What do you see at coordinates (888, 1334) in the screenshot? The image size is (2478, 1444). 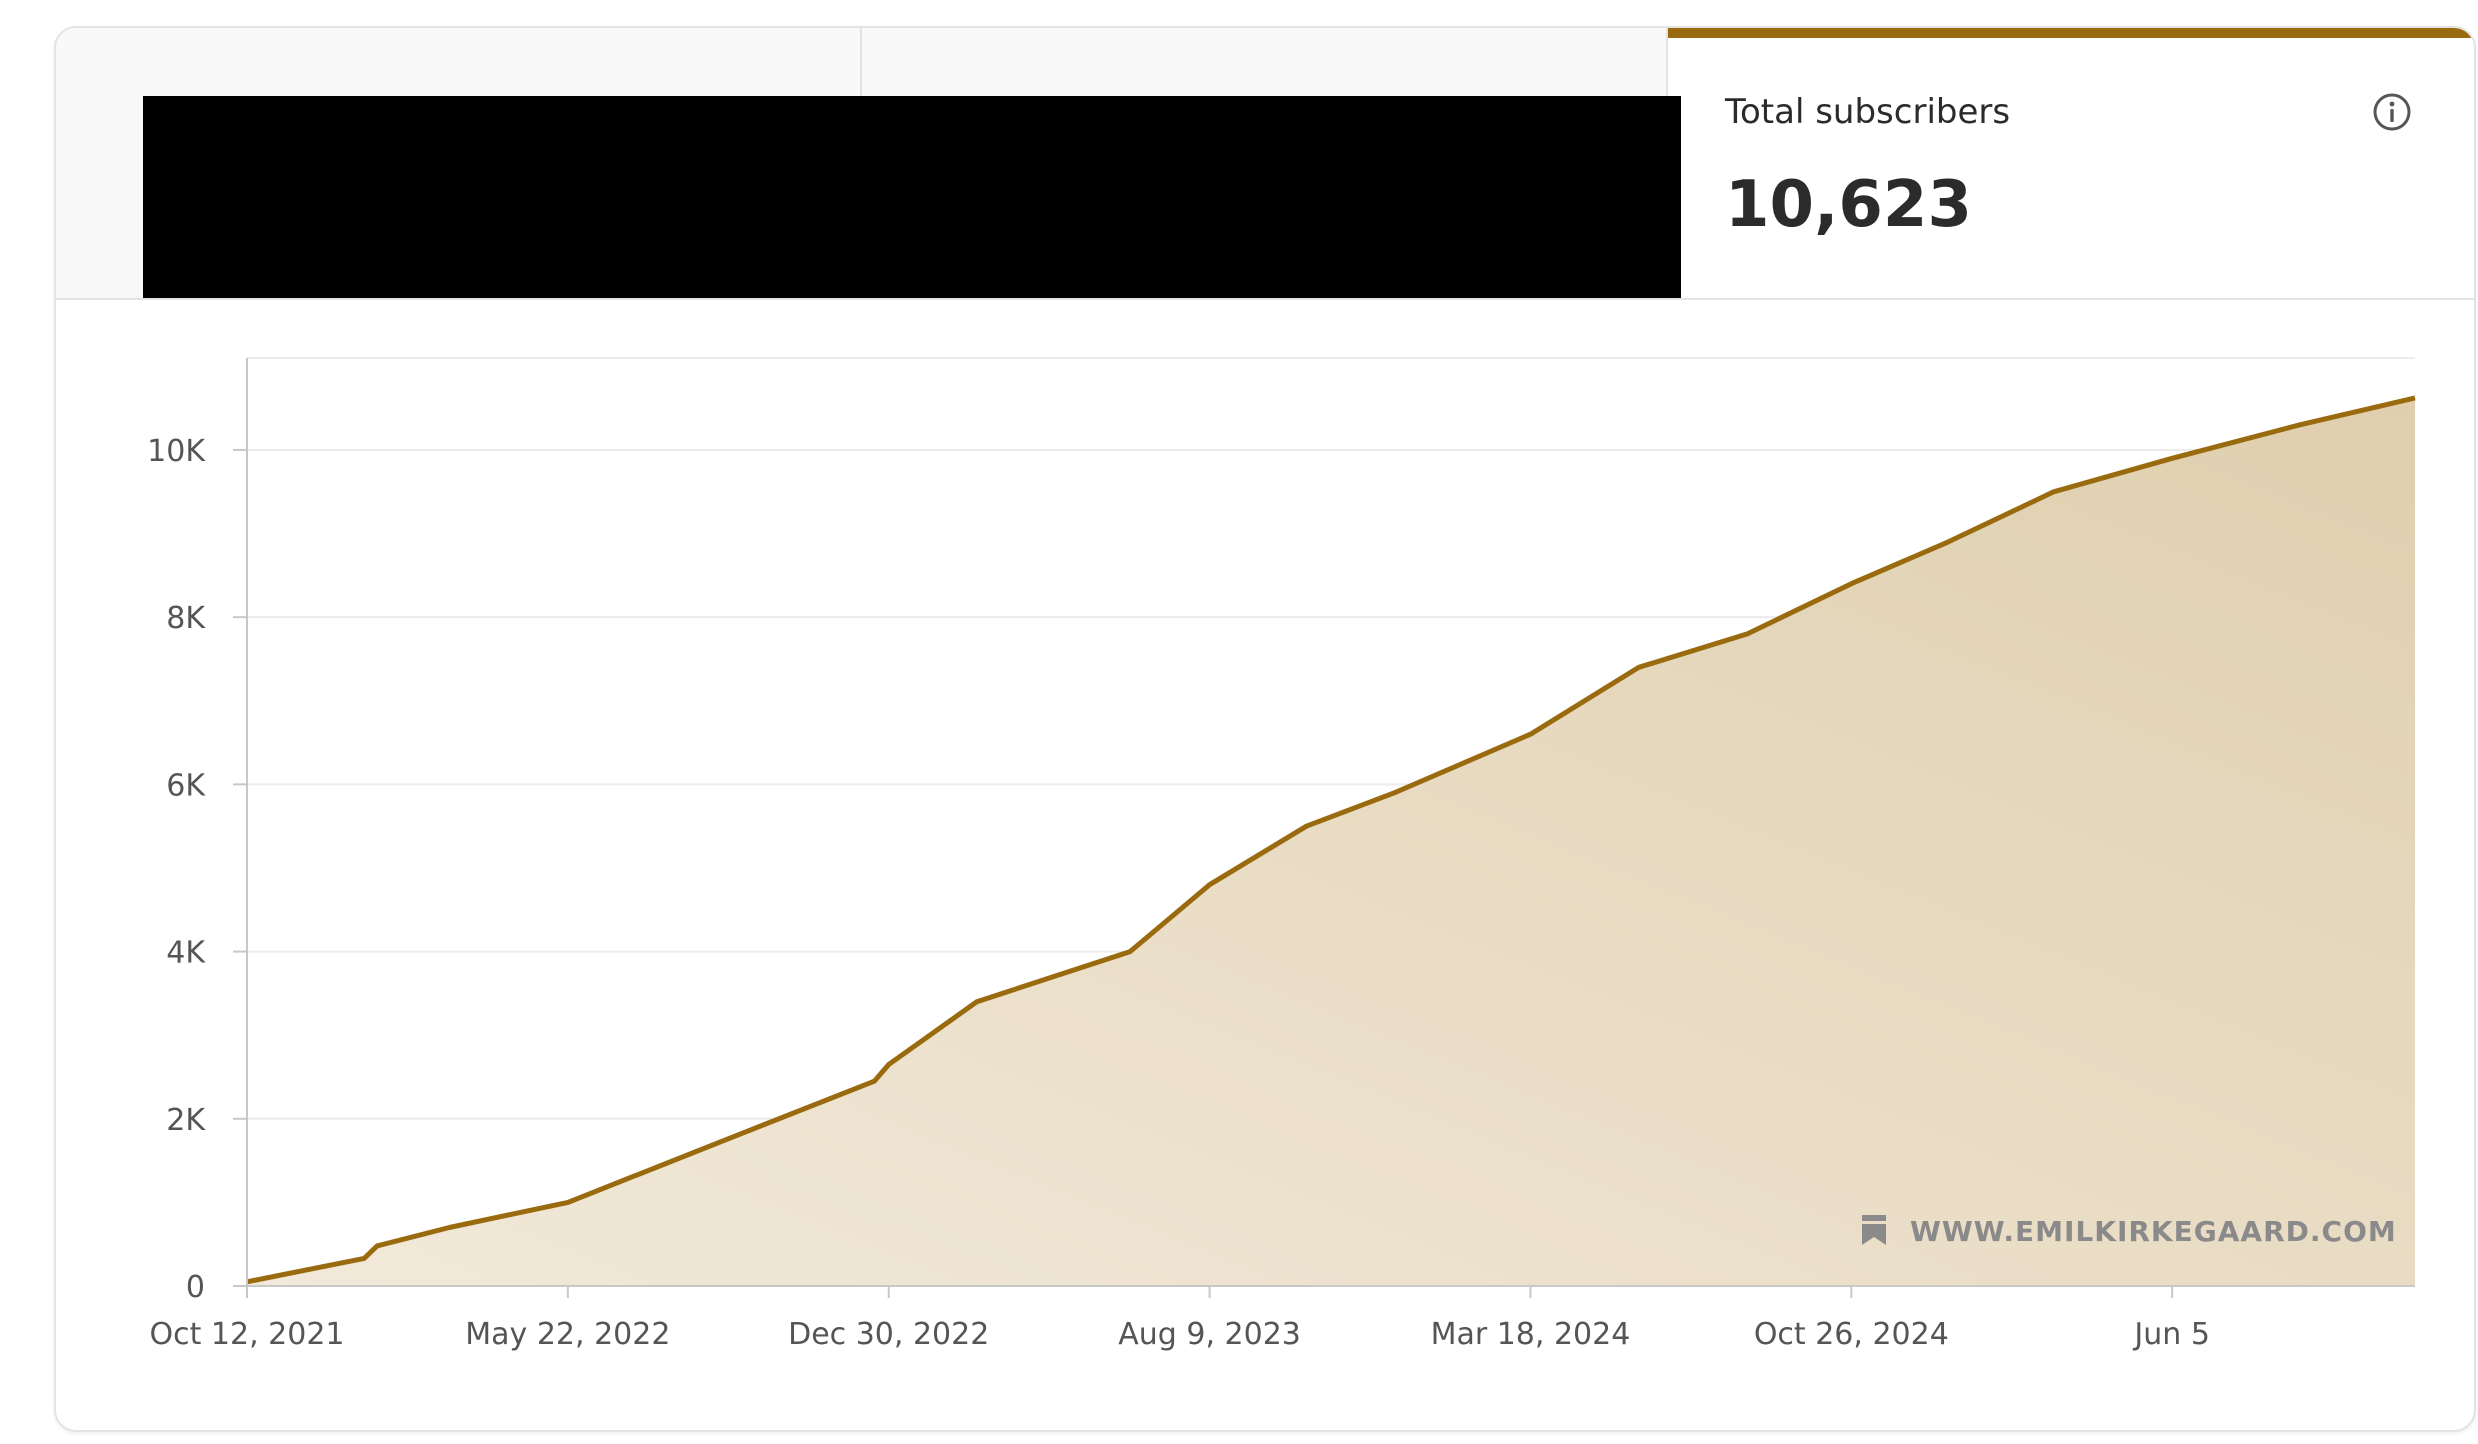 I see `x-tick-label: Dec 30, 2022` at bounding box center [888, 1334].